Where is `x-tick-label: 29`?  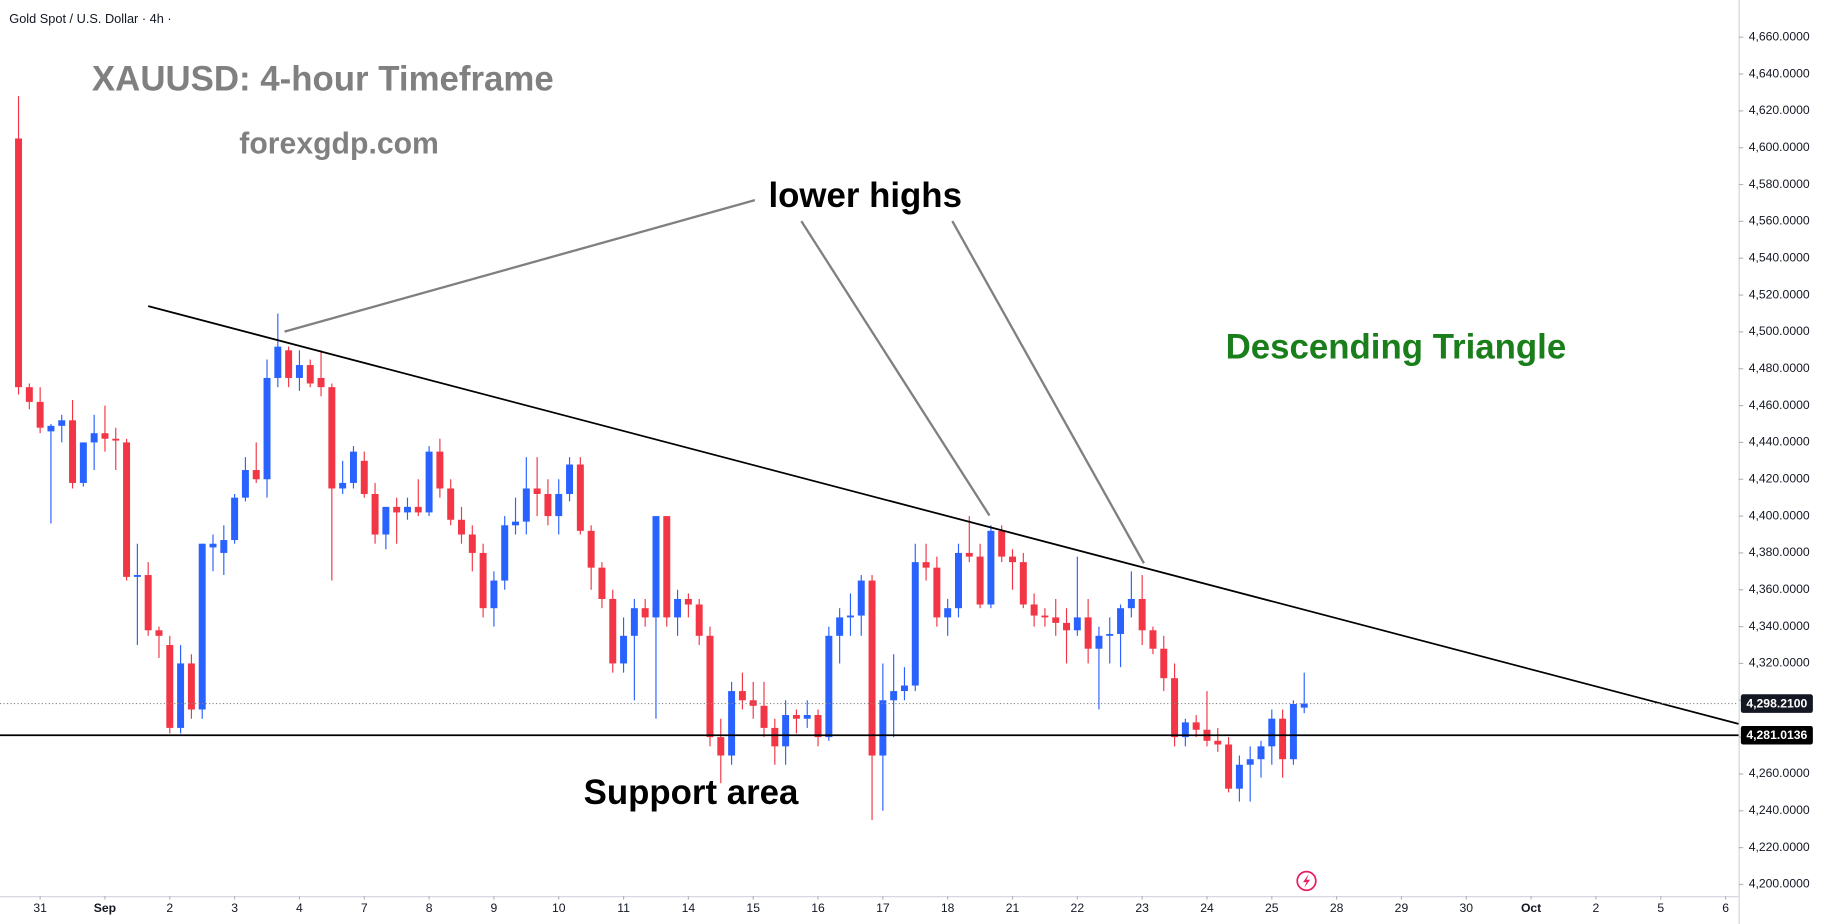 x-tick-label: 29 is located at coordinates (1402, 908).